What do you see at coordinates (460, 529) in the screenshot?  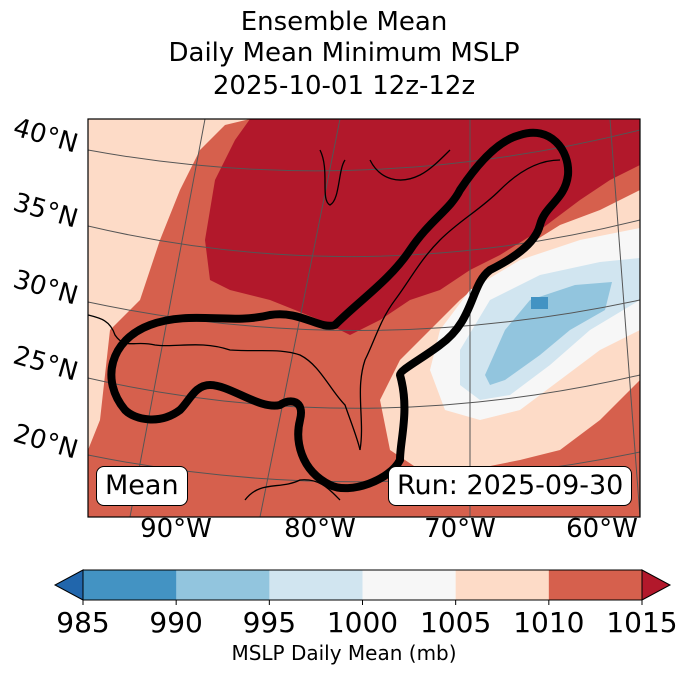 I see `lon-tick-70w: 70°W` at bounding box center [460, 529].